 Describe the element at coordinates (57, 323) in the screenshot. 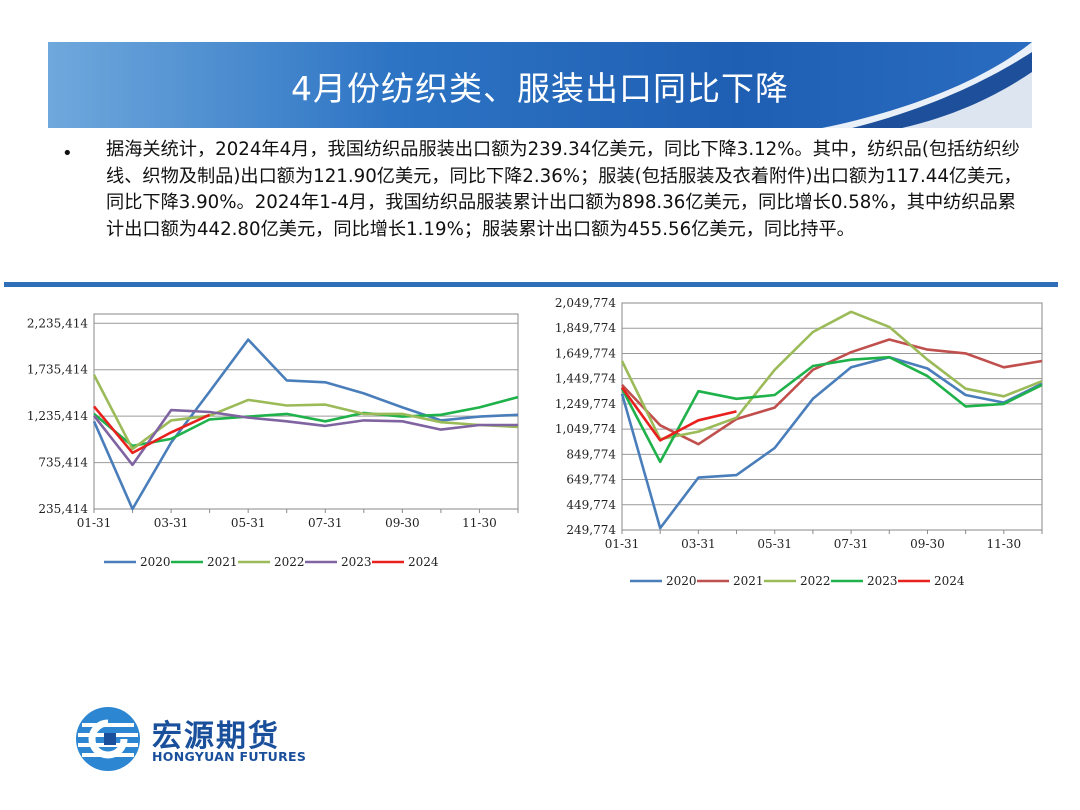

I see `y-tick-label: 2,235,414` at that location.